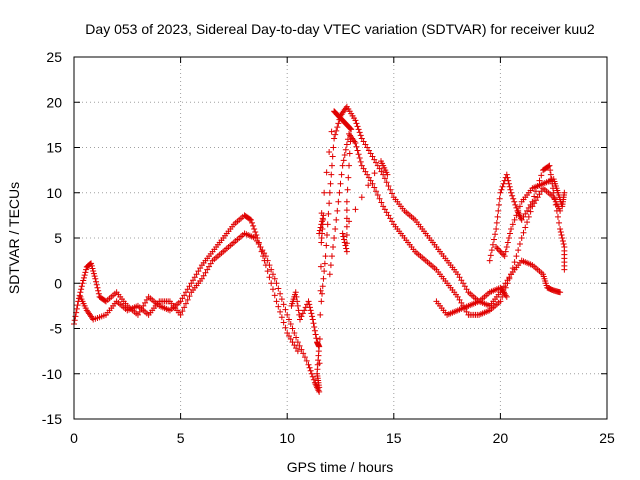 This screenshot has width=640, height=480. What do you see at coordinates (181, 438) in the screenshot?
I see `x-tick-label: 5` at bounding box center [181, 438].